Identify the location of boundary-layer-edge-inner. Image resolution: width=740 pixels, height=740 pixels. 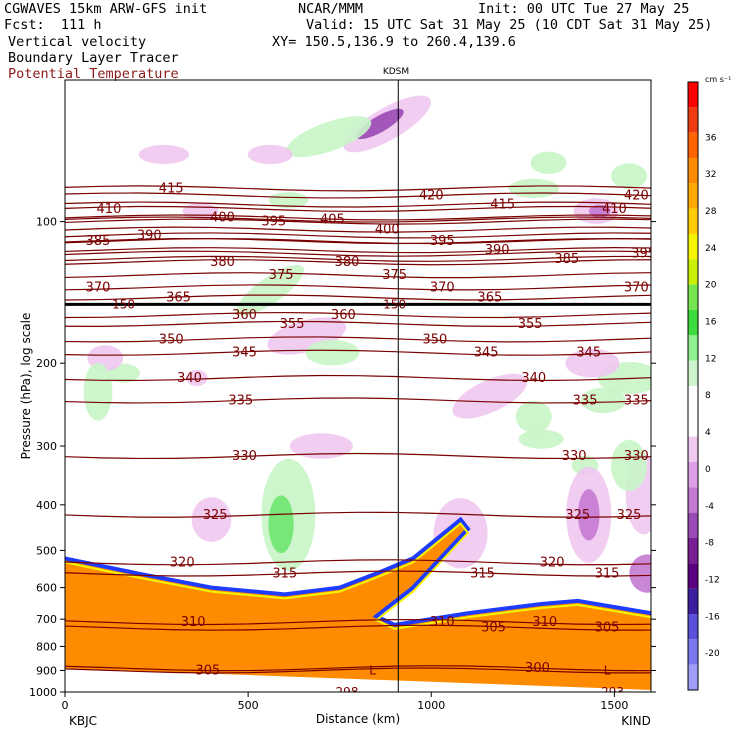
(358, 576).